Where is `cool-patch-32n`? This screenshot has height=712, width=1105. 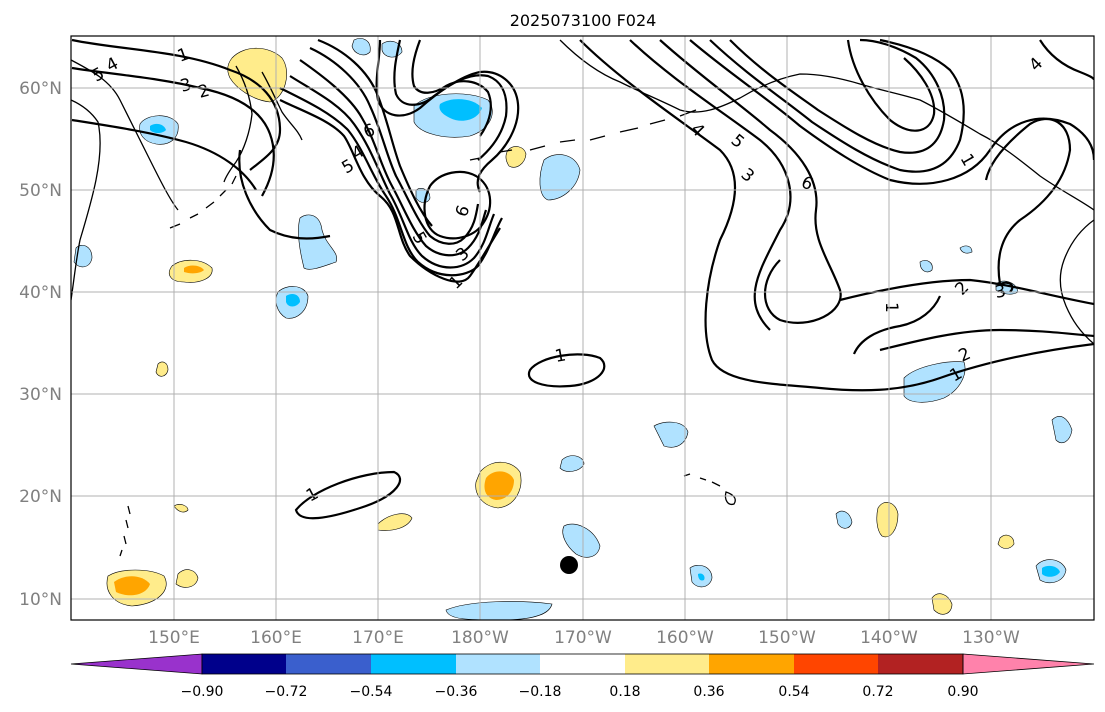
cool-patch-32n is located at coordinates (934, 382).